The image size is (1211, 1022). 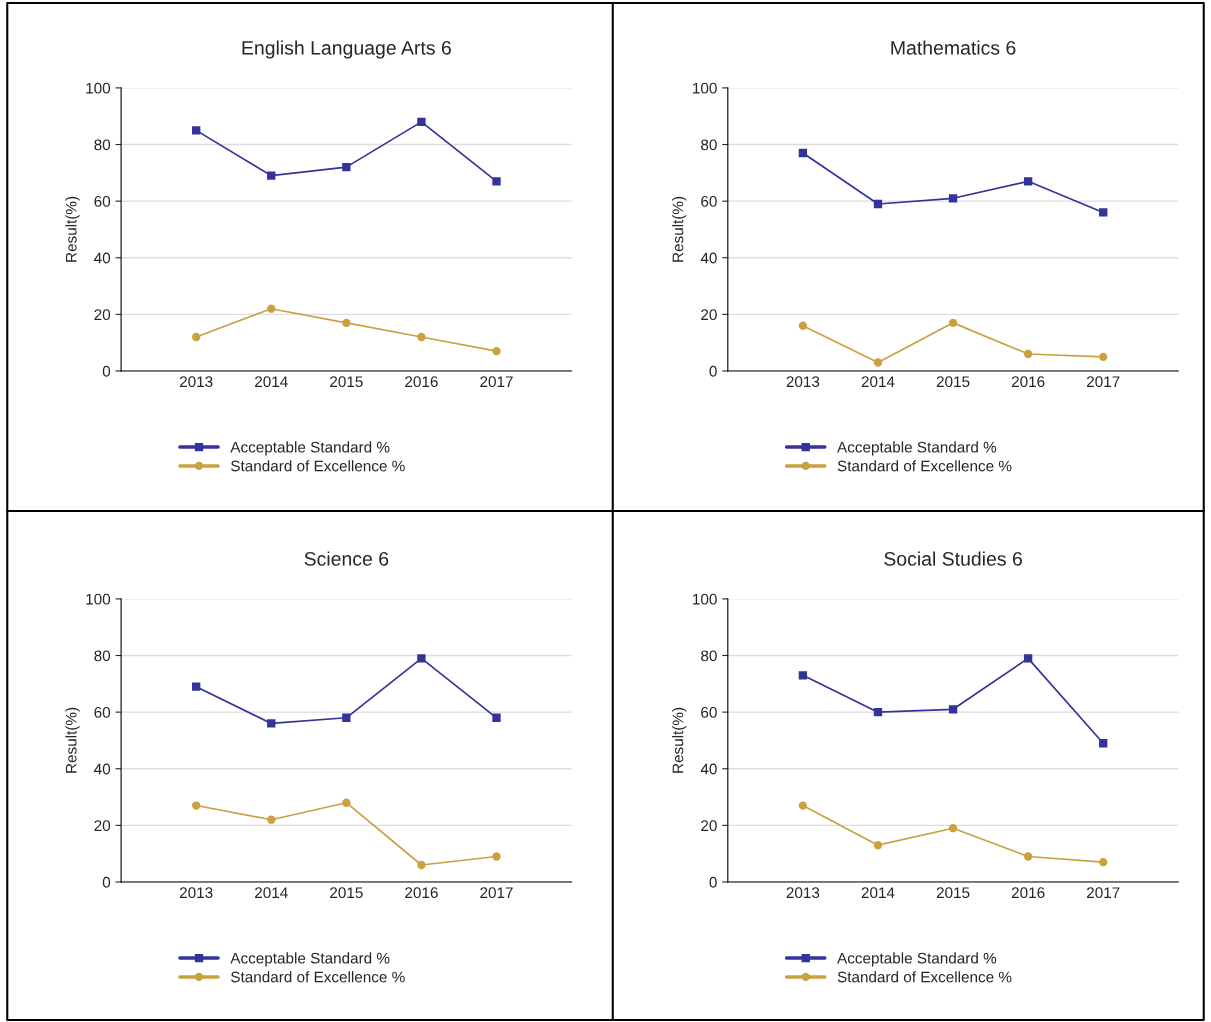 I want to click on chart-title: Science 6, so click(x=346, y=558).